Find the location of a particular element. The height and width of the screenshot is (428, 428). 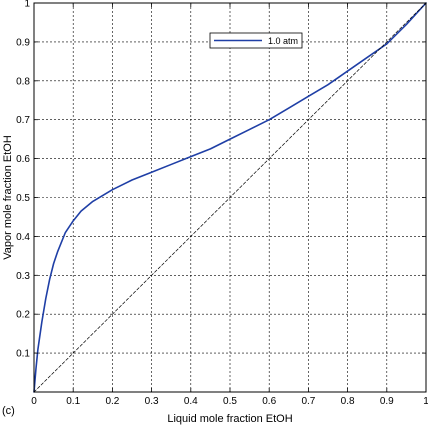

y-axis-label: Vapor mole fraction EtOH is located at coordinates (8, 197).